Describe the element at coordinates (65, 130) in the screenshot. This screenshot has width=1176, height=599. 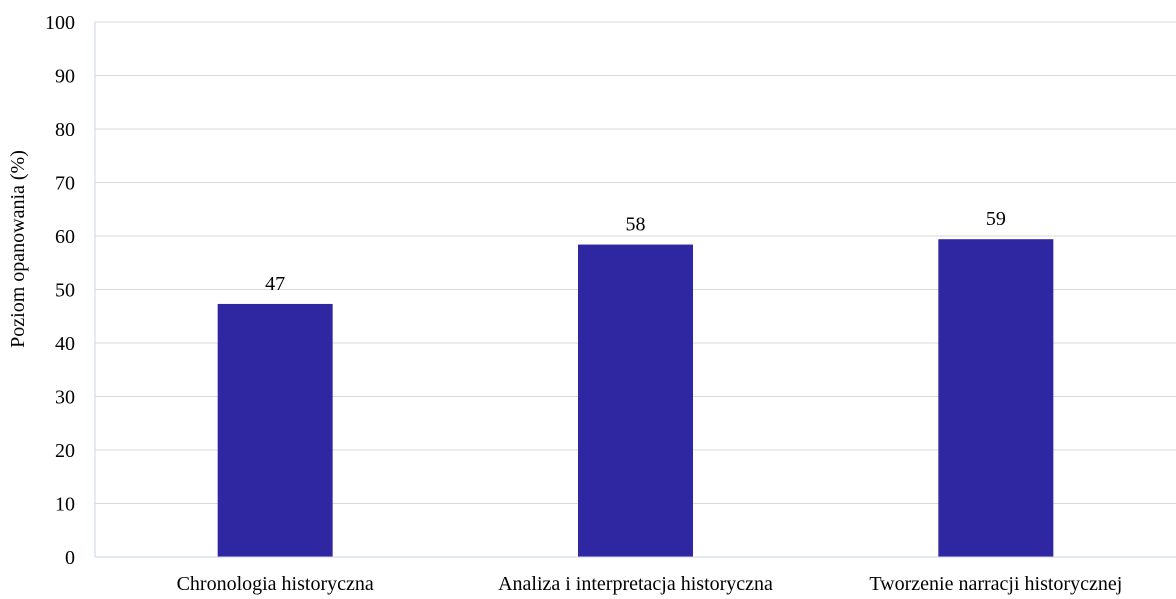
I see `y-tick-label: 80` at that location.